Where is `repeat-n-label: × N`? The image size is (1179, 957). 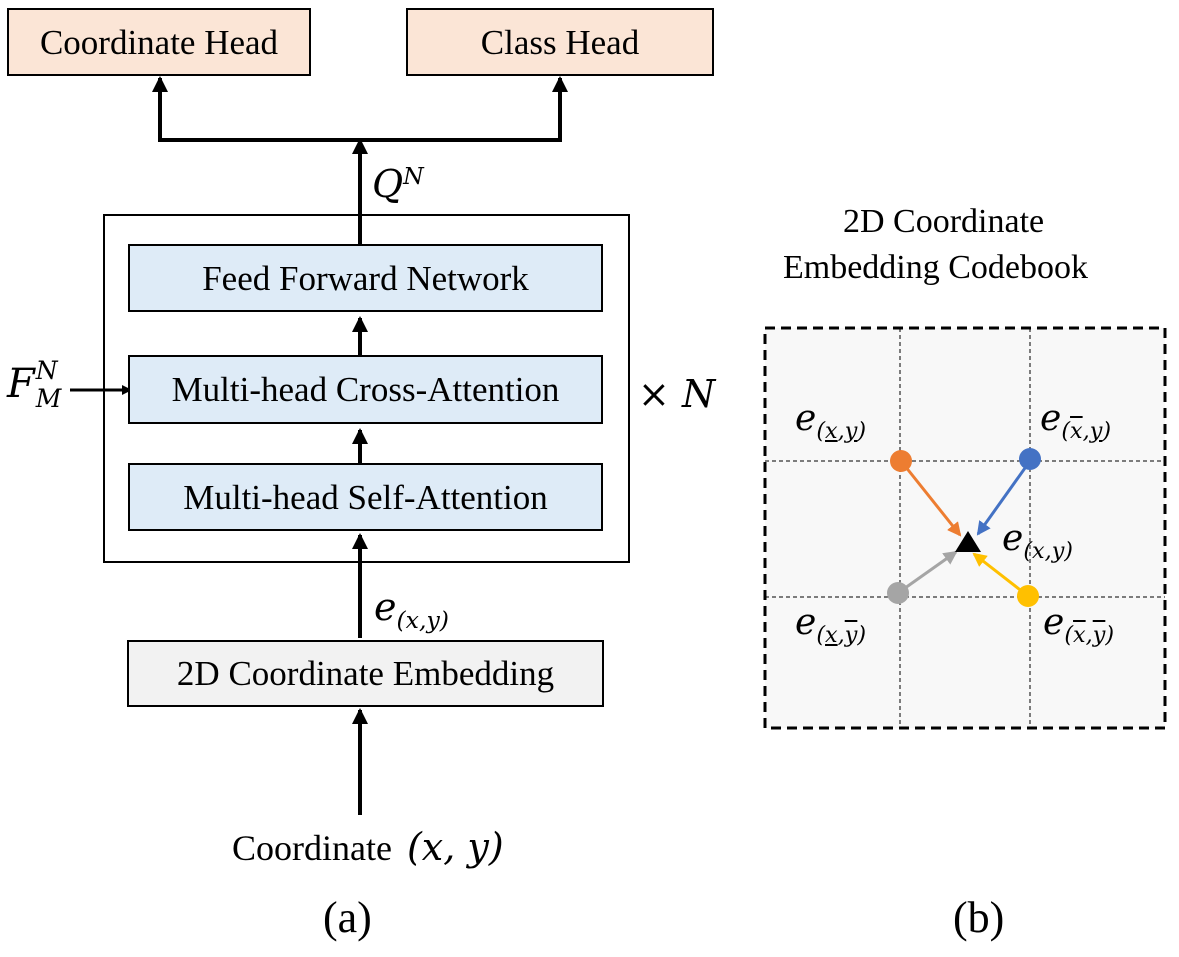
repeat-n-label: × N is located at coordinates (677, 394).